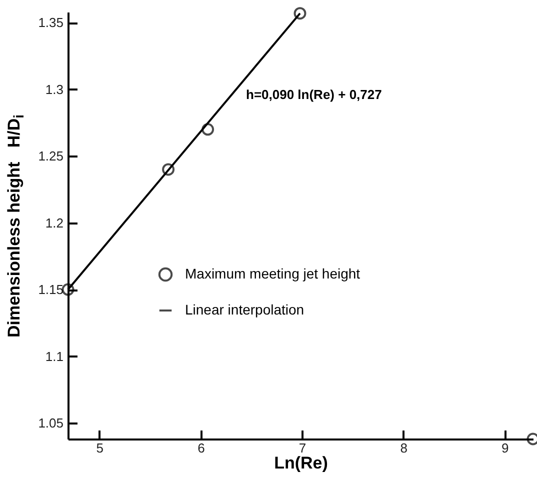 The image size is (537, 480). Describe the element at coordinates (51, 22) in the screenshot. I see `y-tick-label: 1.35` at that location.